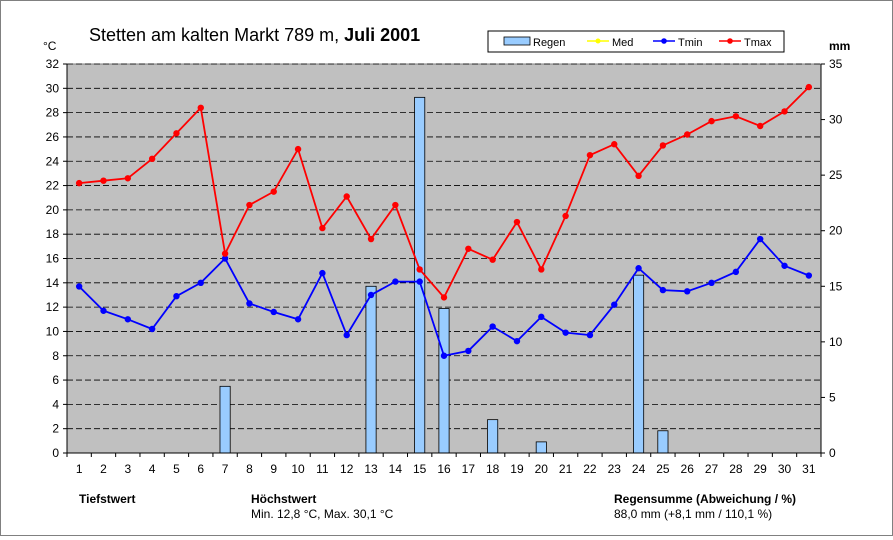 This screenshot has width=893, height=540. What do you see at coordinates (347, 469) in the screenshot?
I see `x-tick-label: 12` at bounding box center [347, 469].